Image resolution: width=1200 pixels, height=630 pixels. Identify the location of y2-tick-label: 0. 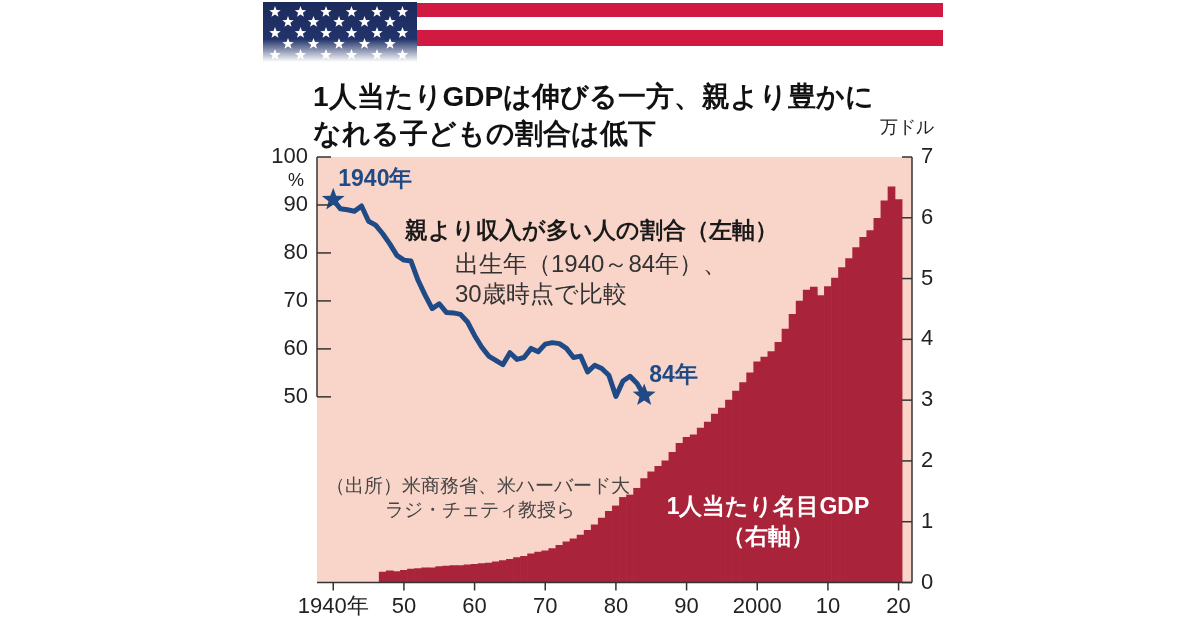
(927, 581).